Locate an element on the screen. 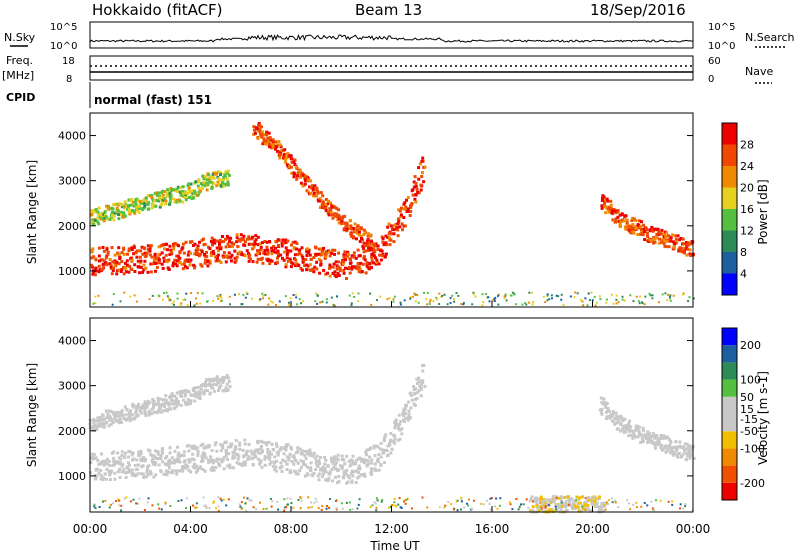 Image resolution: width=800 pixels, height=554 pixels. power-colorbar-label: Power [dB] is located at coordinates (763, 211).